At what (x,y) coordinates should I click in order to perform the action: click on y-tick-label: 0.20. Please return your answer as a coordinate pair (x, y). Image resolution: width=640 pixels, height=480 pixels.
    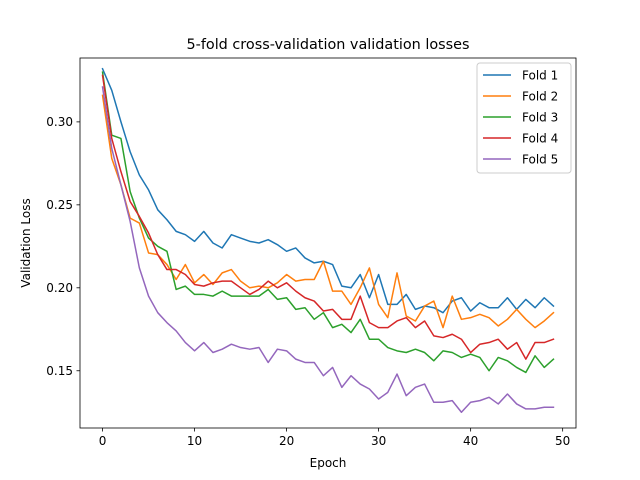
    Looking at the image, I should click on (59, 288).